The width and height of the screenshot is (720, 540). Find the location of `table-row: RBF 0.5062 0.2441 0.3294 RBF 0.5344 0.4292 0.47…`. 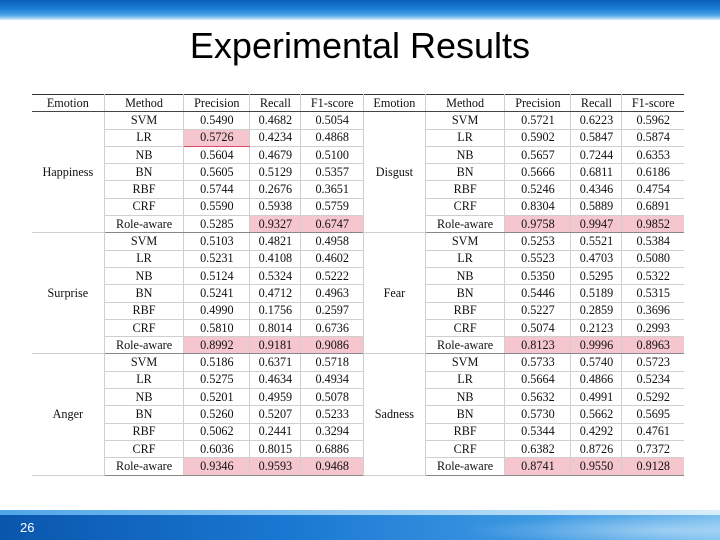

table-row: RBF 0.5062 0.2441 0.3294 RBF 0.5344 0.4292 0.47… is located at coordinates (358, 432).